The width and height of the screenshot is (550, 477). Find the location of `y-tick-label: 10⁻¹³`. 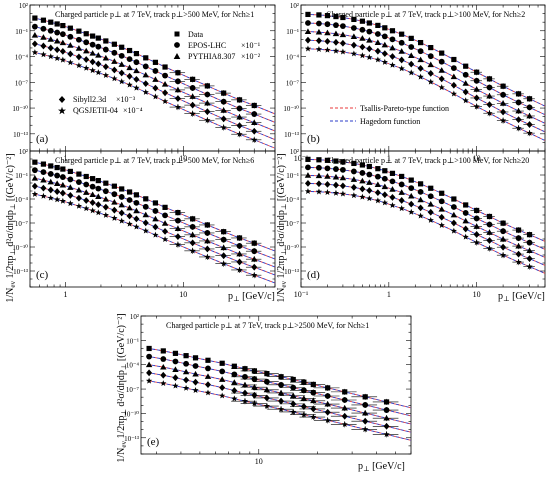

y-tick-label: 10⁻¹³ is located at coordinates (20, 272).